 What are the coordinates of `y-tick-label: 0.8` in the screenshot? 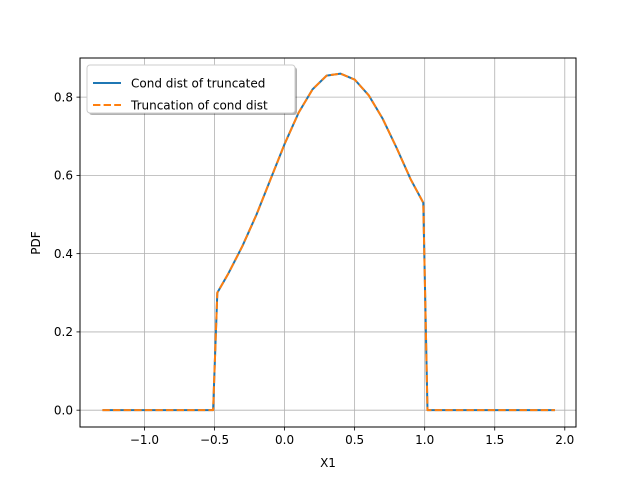 It's located at (63, 97).